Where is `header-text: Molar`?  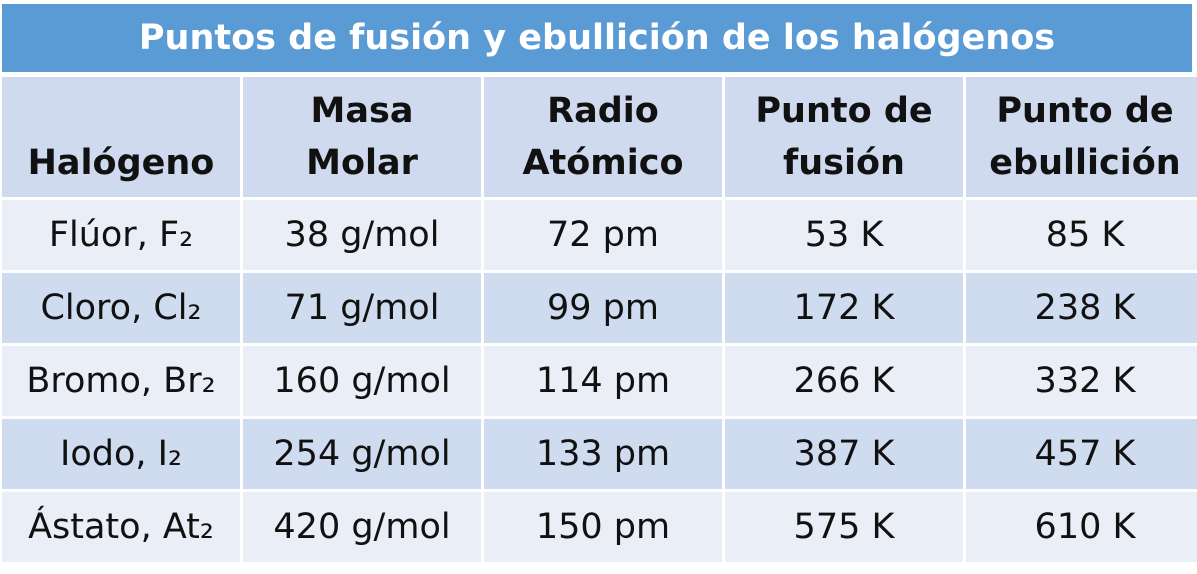 header-text: Molar is located at coordinates (362, 163).